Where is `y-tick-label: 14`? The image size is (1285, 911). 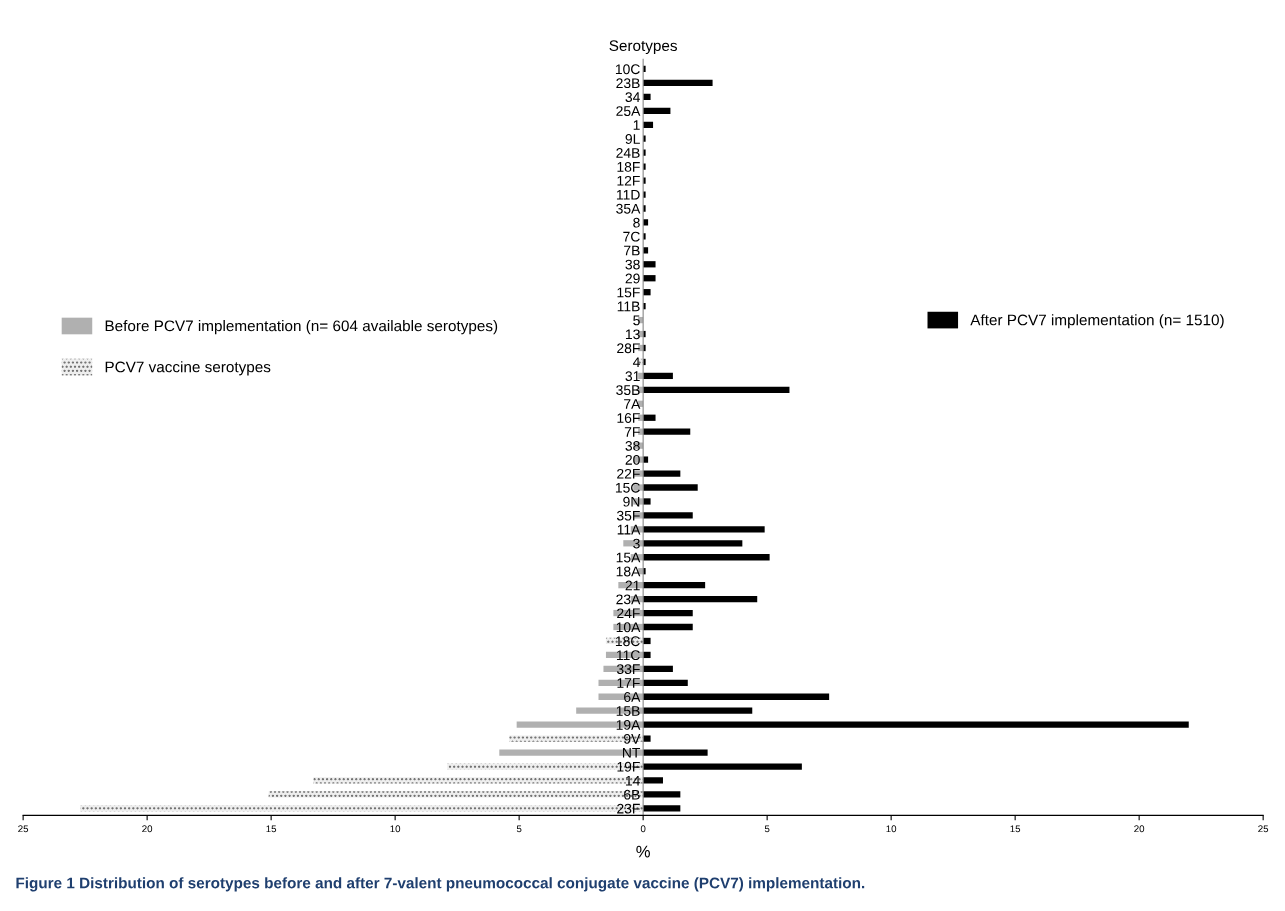
y-tick-label: 14 is located at coordinates (632, 780).